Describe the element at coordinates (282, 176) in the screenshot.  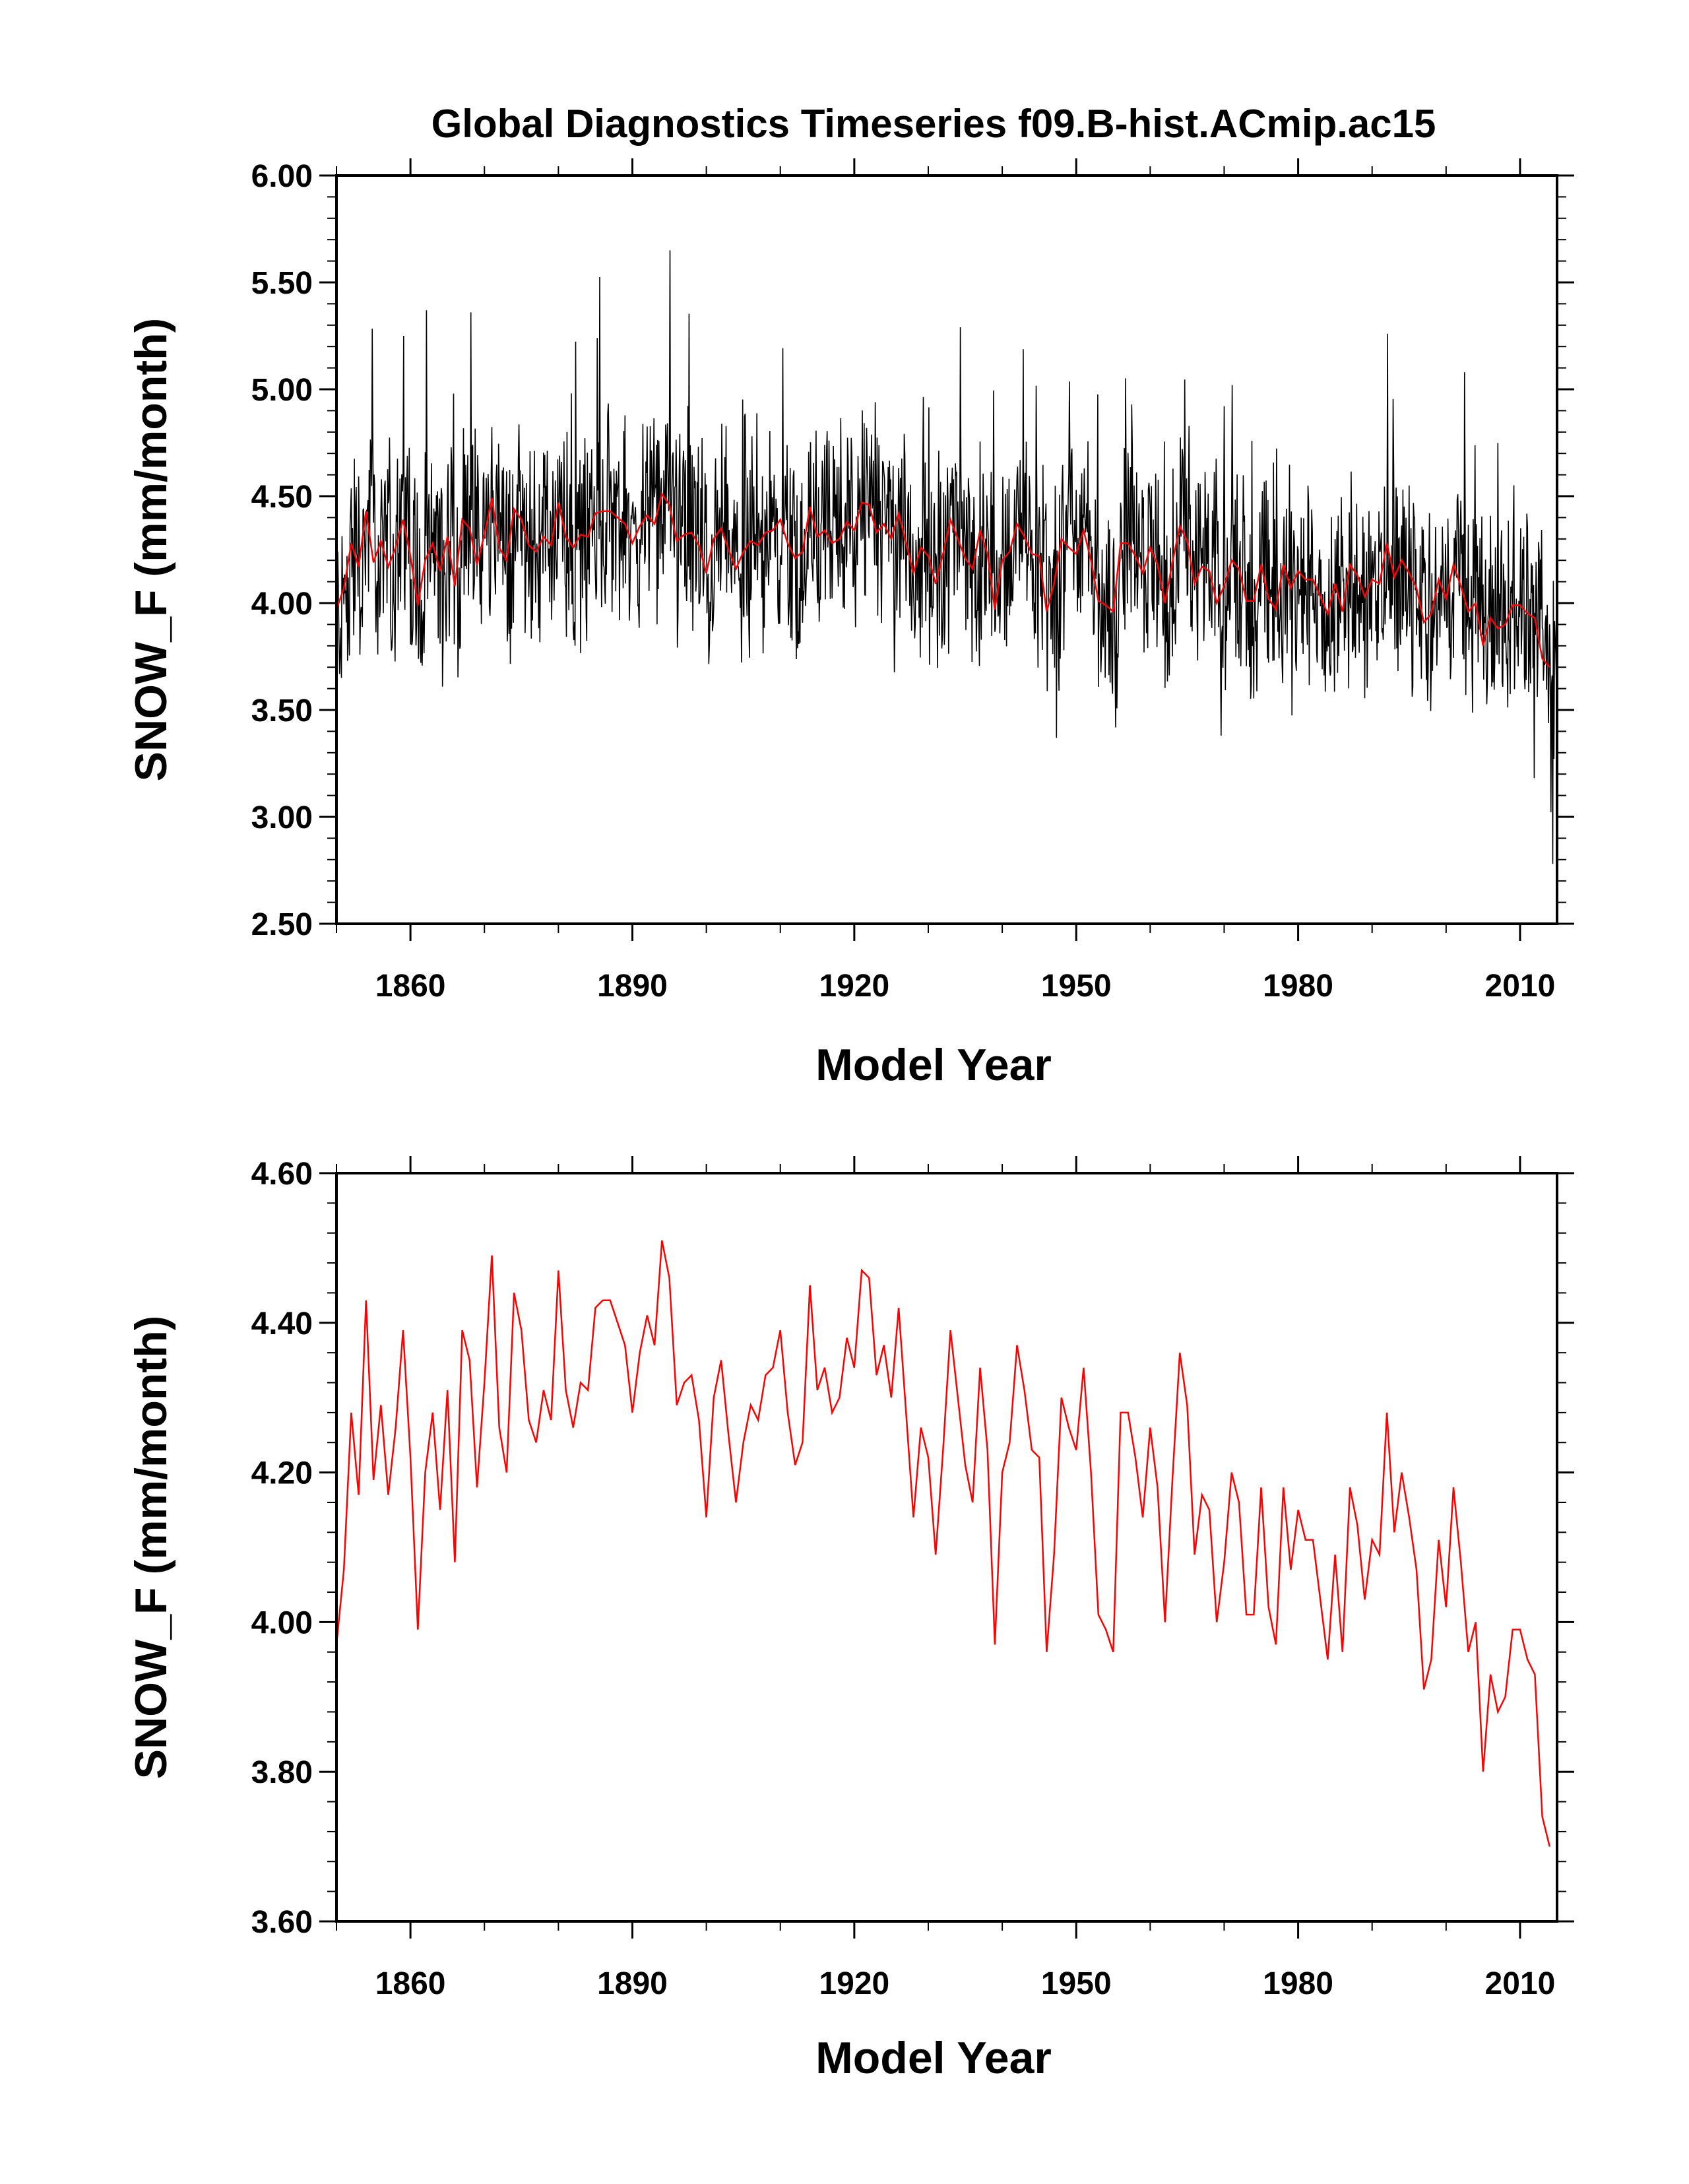
I see `ytick-label: 6.00` at that location.